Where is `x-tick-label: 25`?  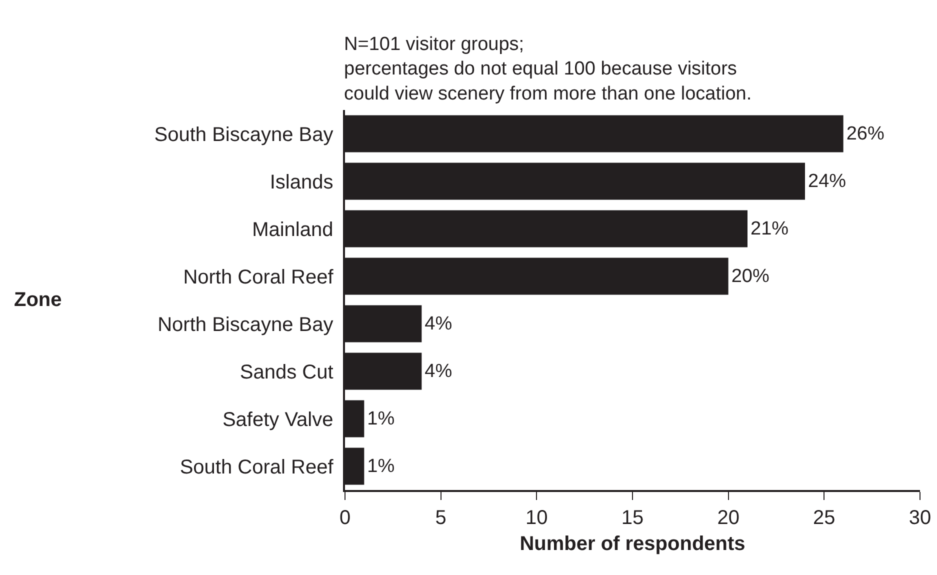 x-tick-label: 25 is located at coordinates (824, 517).